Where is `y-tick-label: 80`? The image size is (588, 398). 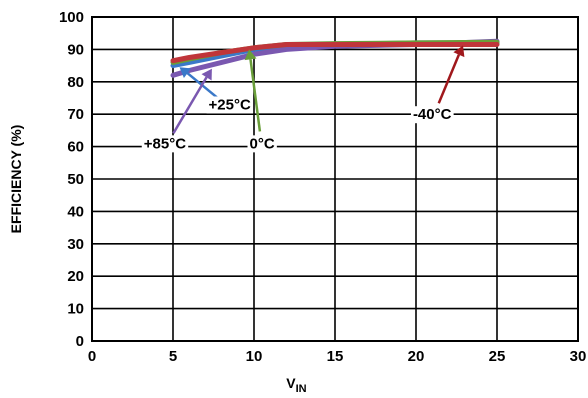 y-tick-label: 80 is located at coordinates (75, 82).